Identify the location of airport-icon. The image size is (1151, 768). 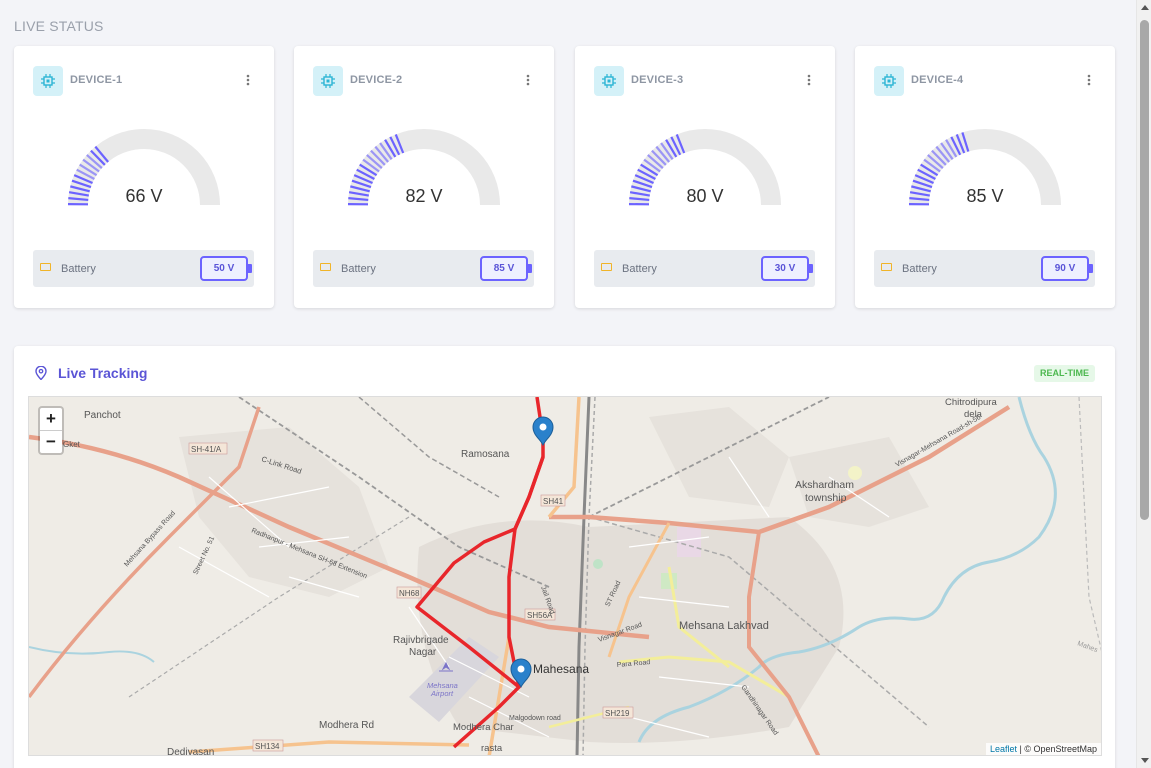
(446, 666).